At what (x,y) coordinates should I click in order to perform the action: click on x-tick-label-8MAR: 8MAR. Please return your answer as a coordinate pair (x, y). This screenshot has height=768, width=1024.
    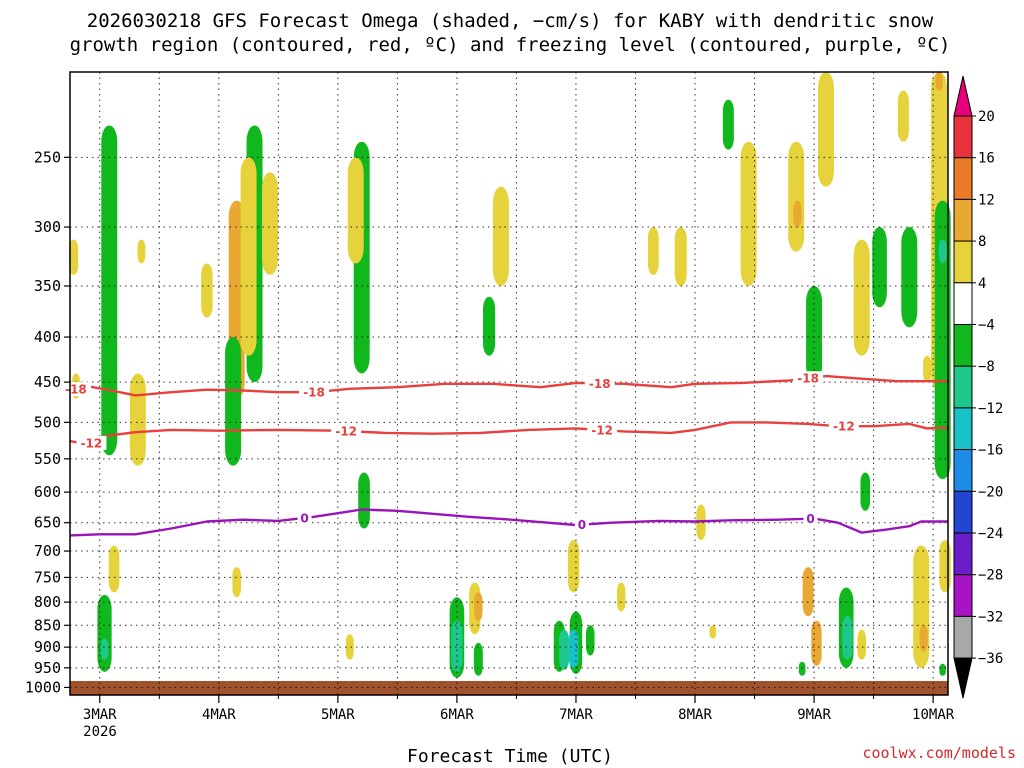
    Looking at the image, I should click on (695, 715).